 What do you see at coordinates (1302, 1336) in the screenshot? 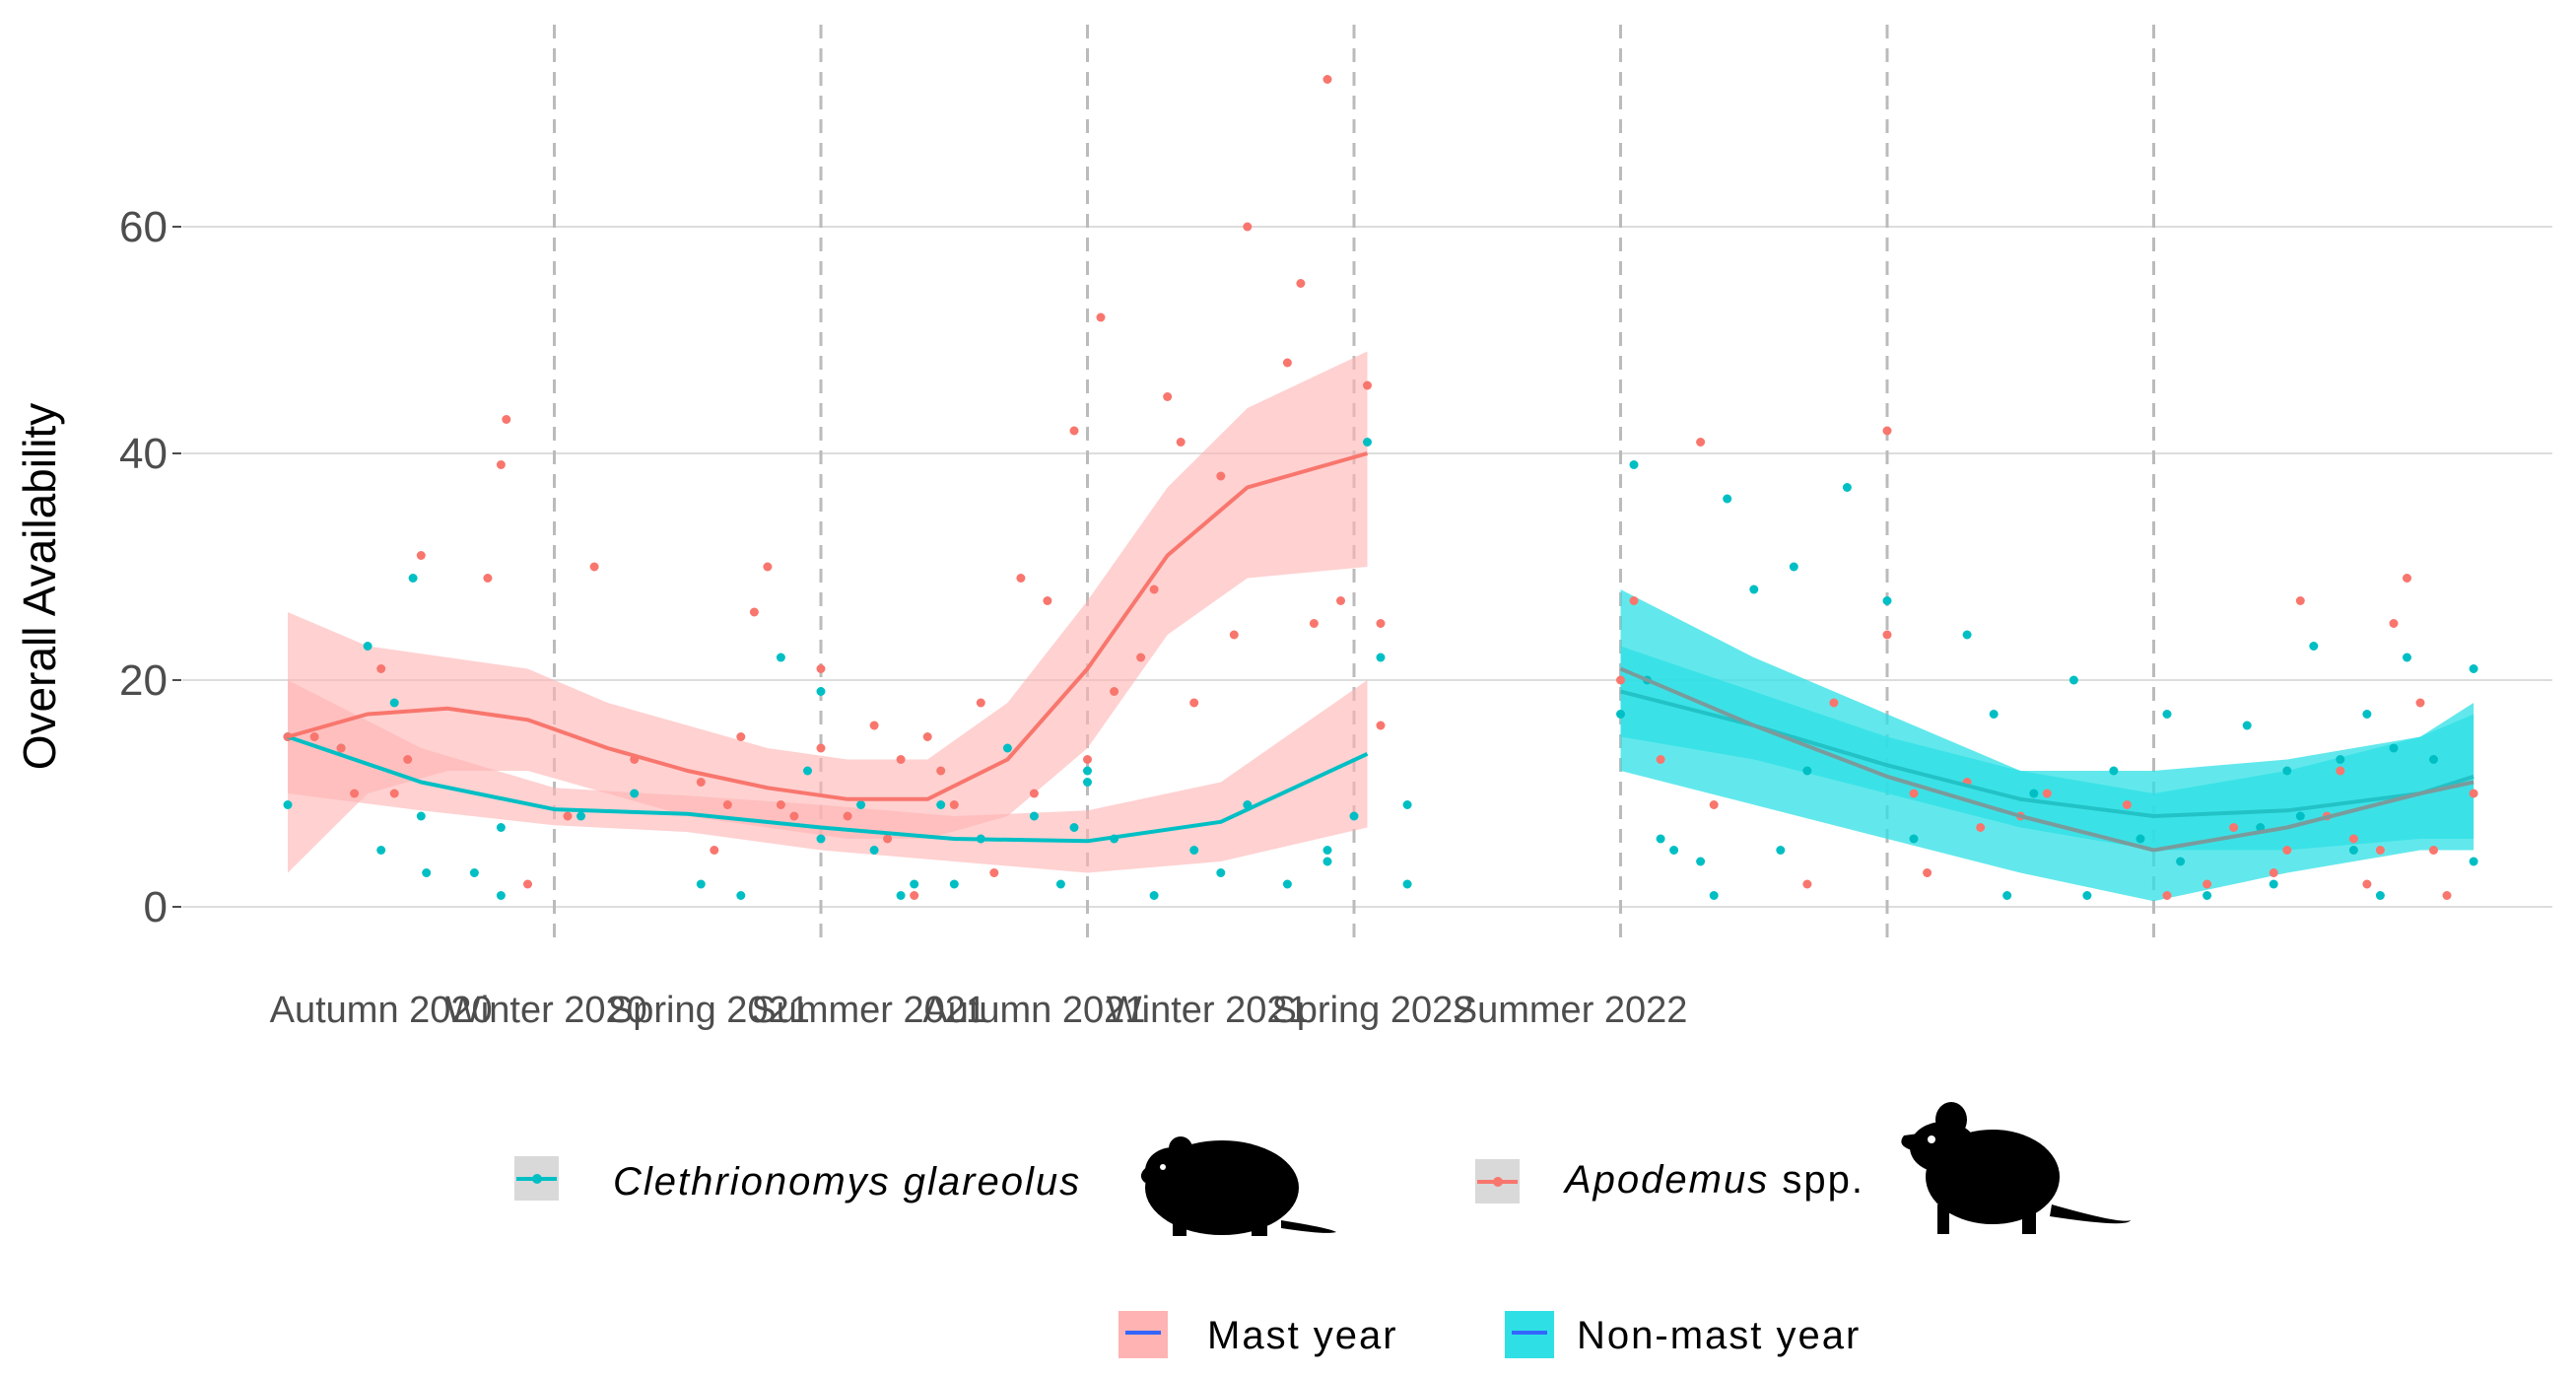
I see `legend-label-mast-year: Mast year` at bounding box center [1302, 1336].